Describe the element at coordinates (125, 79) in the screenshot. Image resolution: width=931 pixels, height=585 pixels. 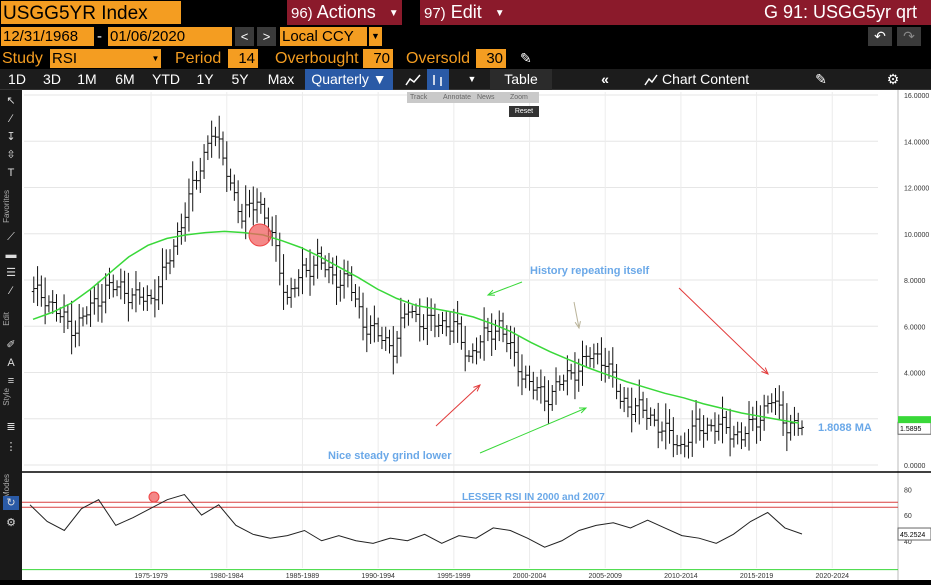
I see `range-6m-button: 6M` at that location.